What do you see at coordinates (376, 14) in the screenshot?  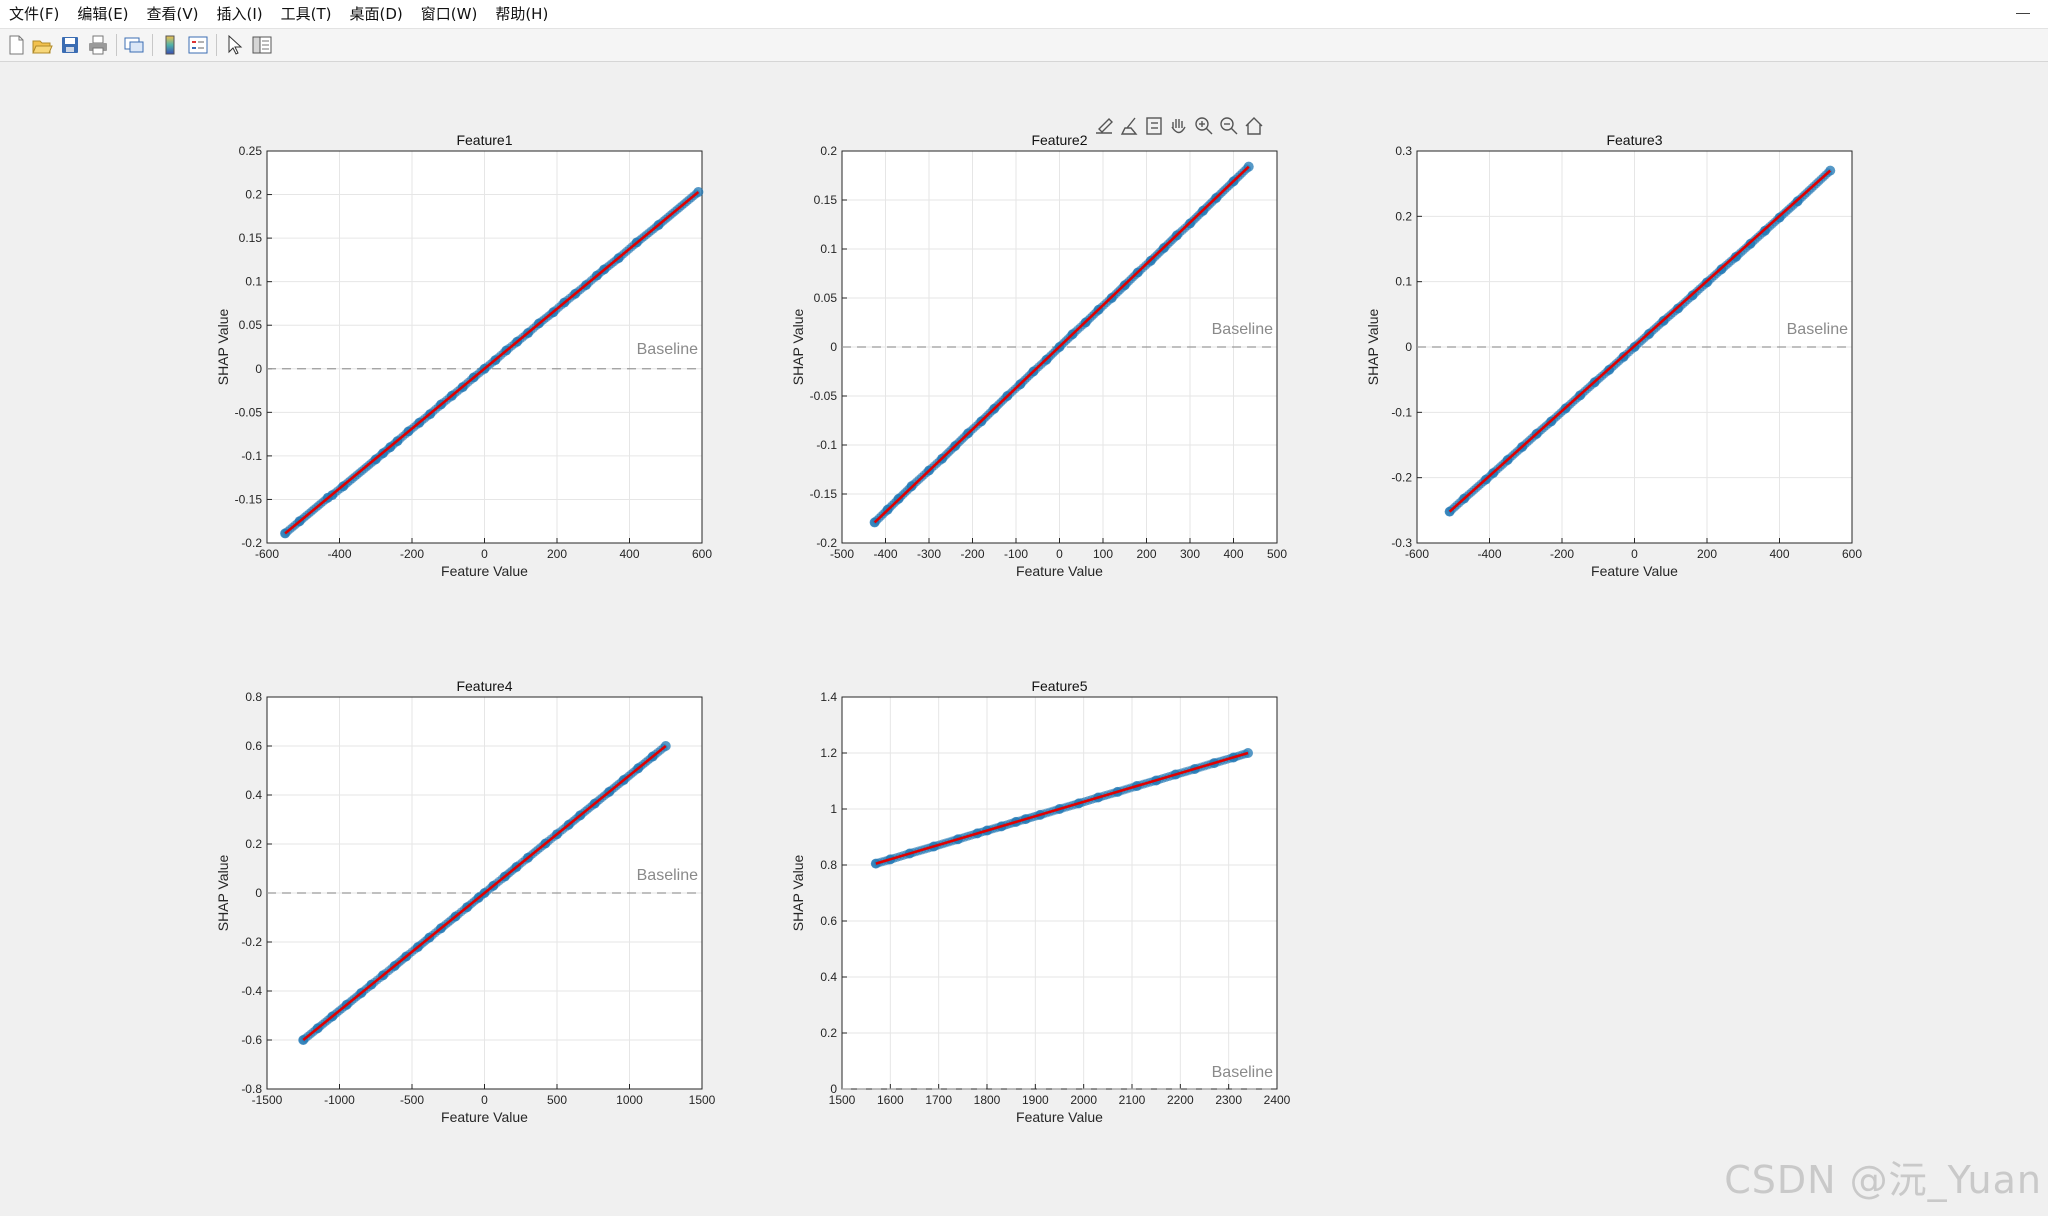 I see `menu-desktop: 桌面(D)` at bounding box center [376, 14].